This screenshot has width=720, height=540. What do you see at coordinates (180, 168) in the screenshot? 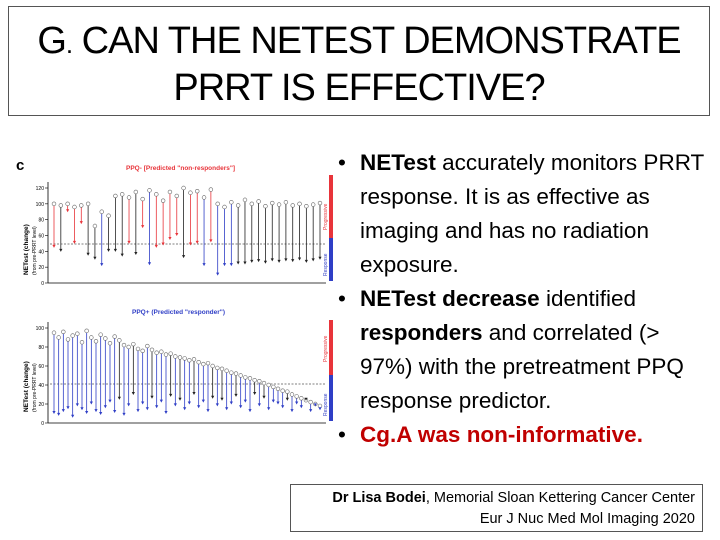
I see `top-panel-label: PPQ- [Predicted "non-responders"]` at bounding box center [180, 168].